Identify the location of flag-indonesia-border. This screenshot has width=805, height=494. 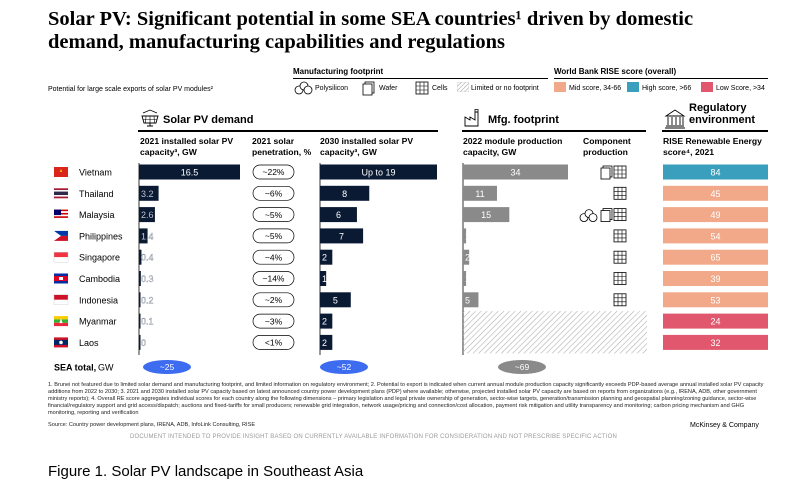
(61, 299).